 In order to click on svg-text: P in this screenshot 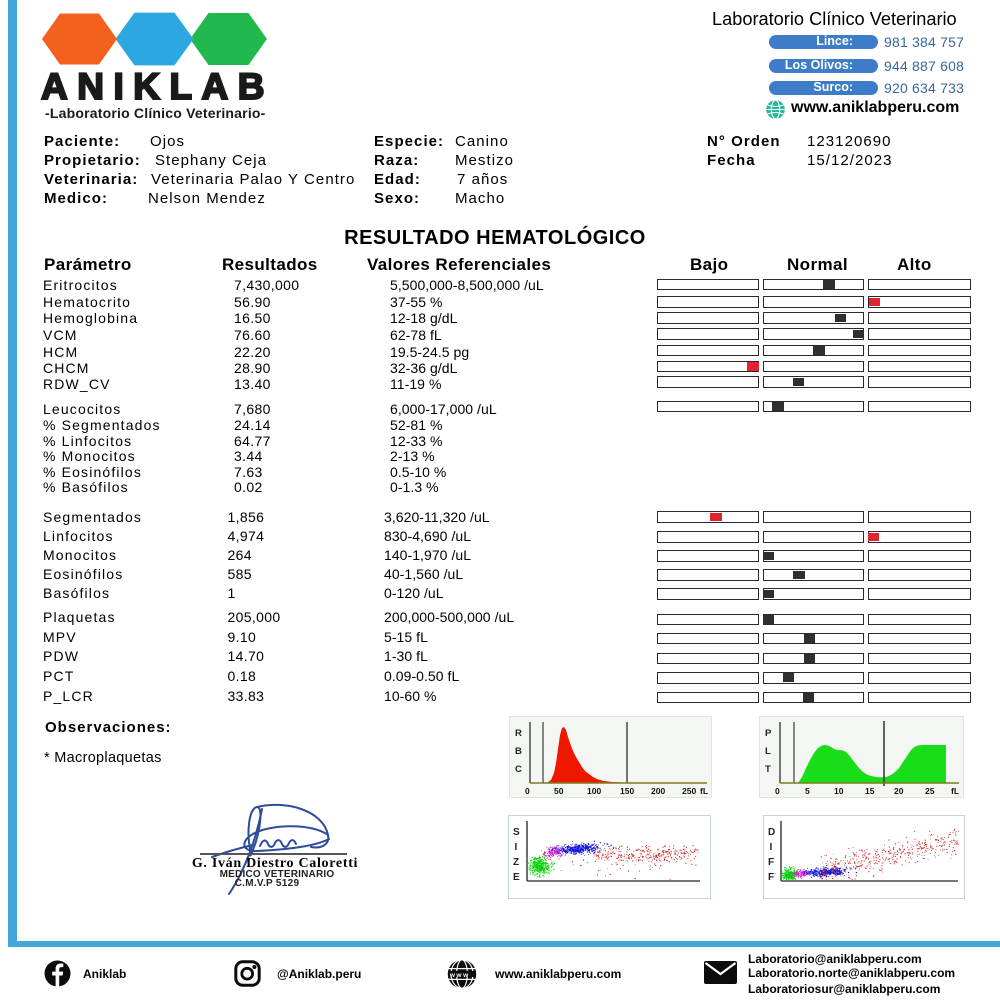, I will do `click(768, 733)`.